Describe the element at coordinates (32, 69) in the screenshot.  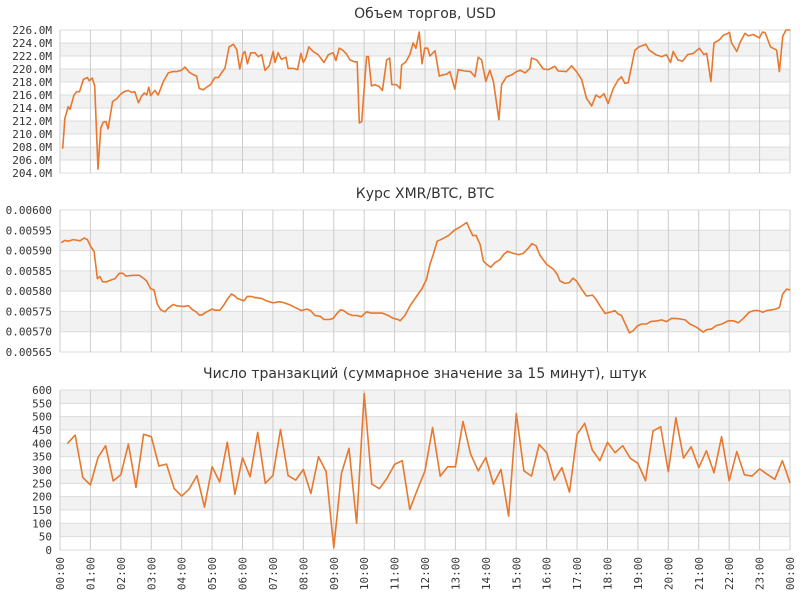
I see `y-tick-label: 220.0M` at that location.